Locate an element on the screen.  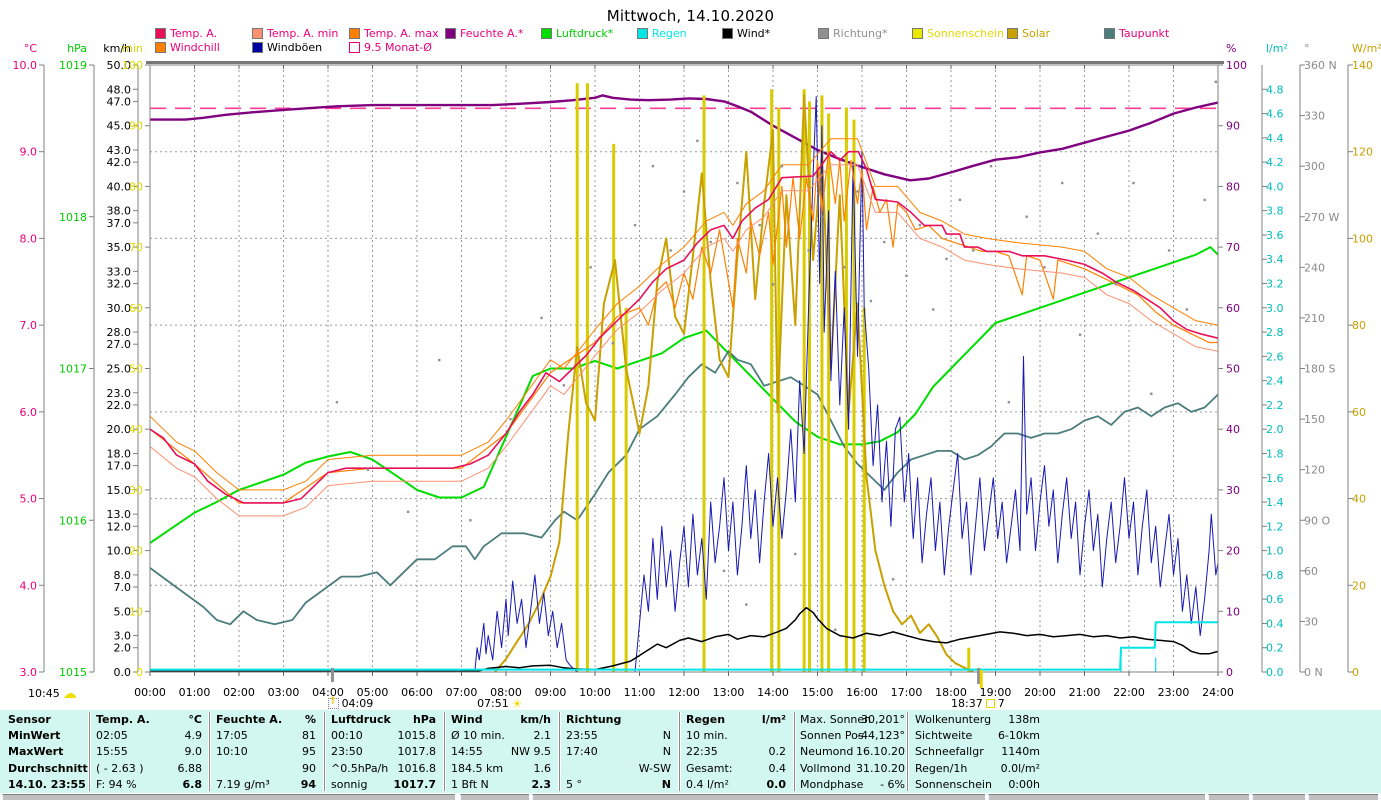
svg-text: 1016 is located at coordinates (73, 520).